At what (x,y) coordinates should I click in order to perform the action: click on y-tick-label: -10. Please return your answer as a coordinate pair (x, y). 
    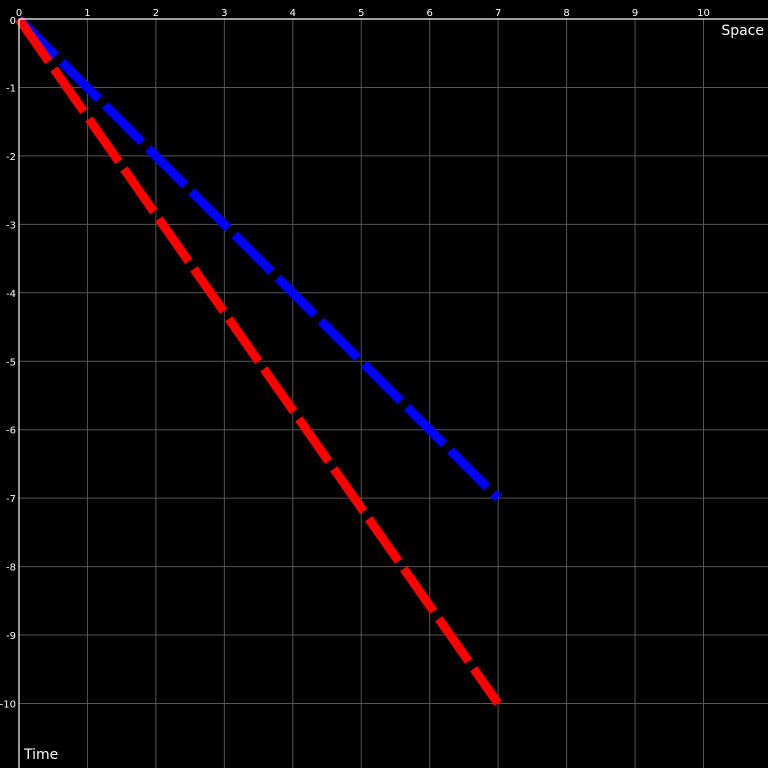
    Looking at the image, I should click on (8, 705).